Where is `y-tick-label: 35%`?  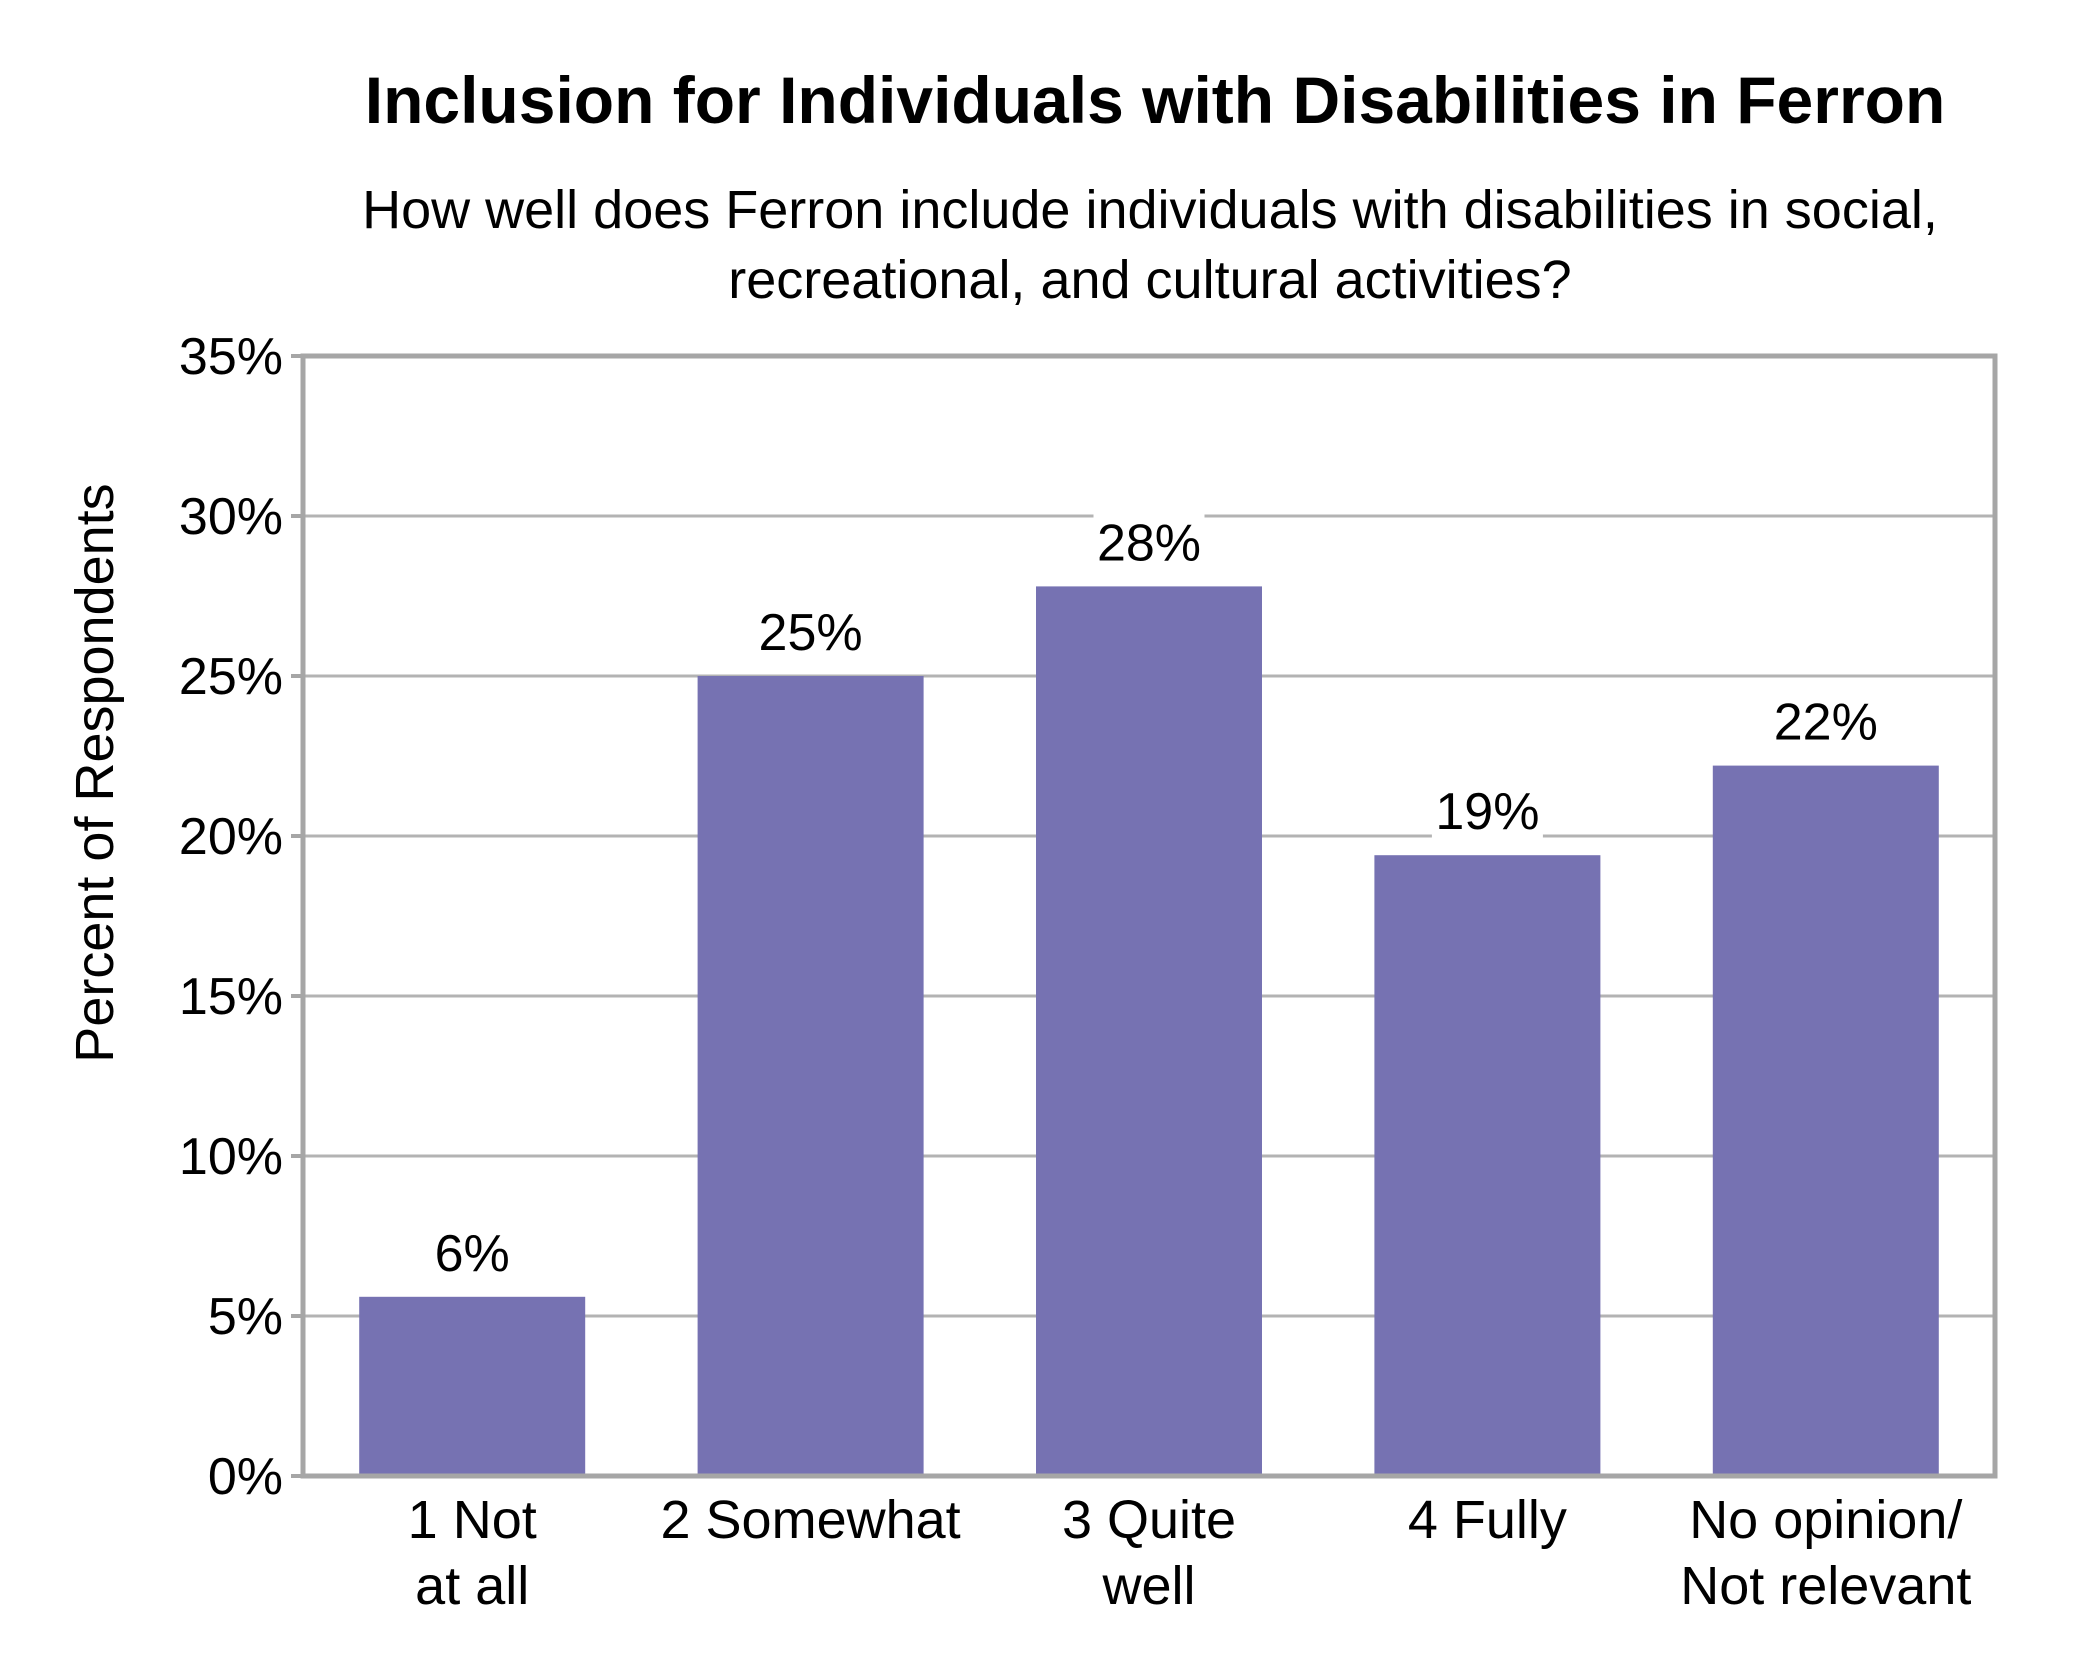
y-tick-label: 35% is located at coordinates (231, 357).